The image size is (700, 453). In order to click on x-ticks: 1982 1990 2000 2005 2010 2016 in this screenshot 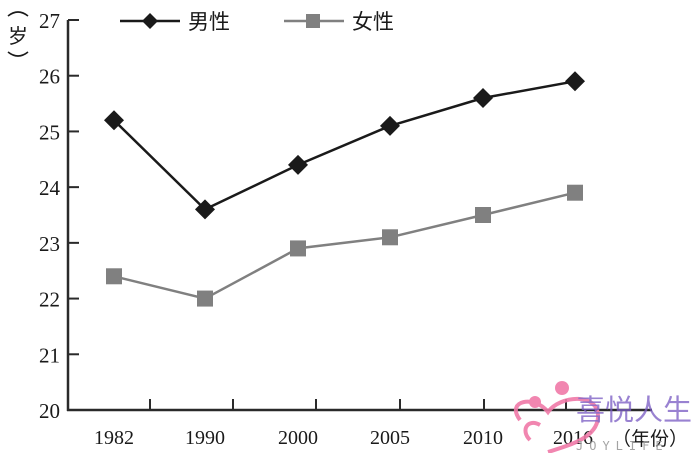, I will do `click(343, 424)`.